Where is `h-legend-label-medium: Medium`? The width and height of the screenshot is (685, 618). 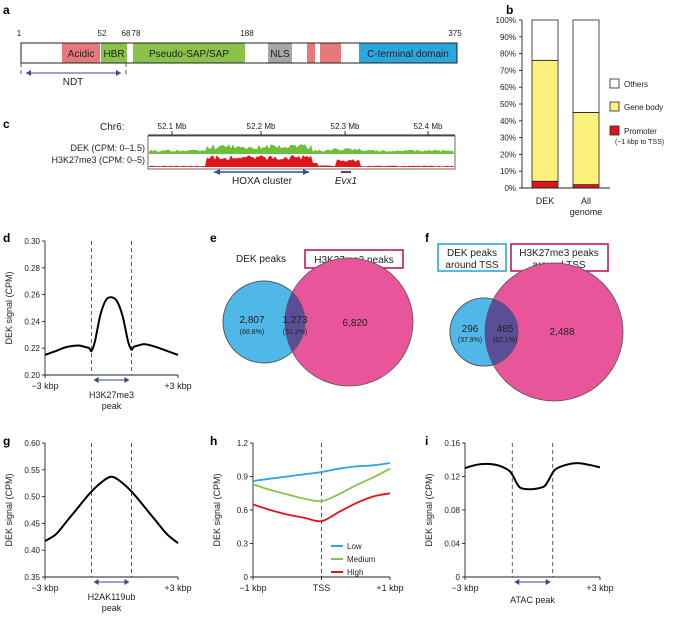
h-legend-label-medium: Medium is located at coordinates (361, 559).